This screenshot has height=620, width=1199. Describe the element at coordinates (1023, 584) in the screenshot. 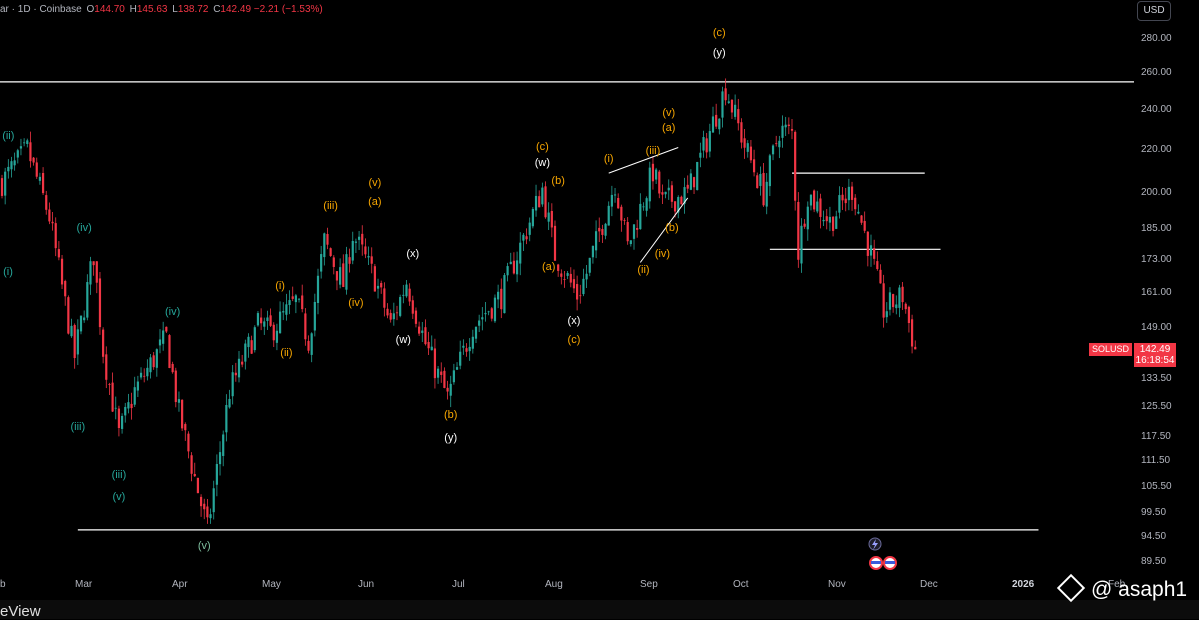

I see `time-tick: 2026` at that location.